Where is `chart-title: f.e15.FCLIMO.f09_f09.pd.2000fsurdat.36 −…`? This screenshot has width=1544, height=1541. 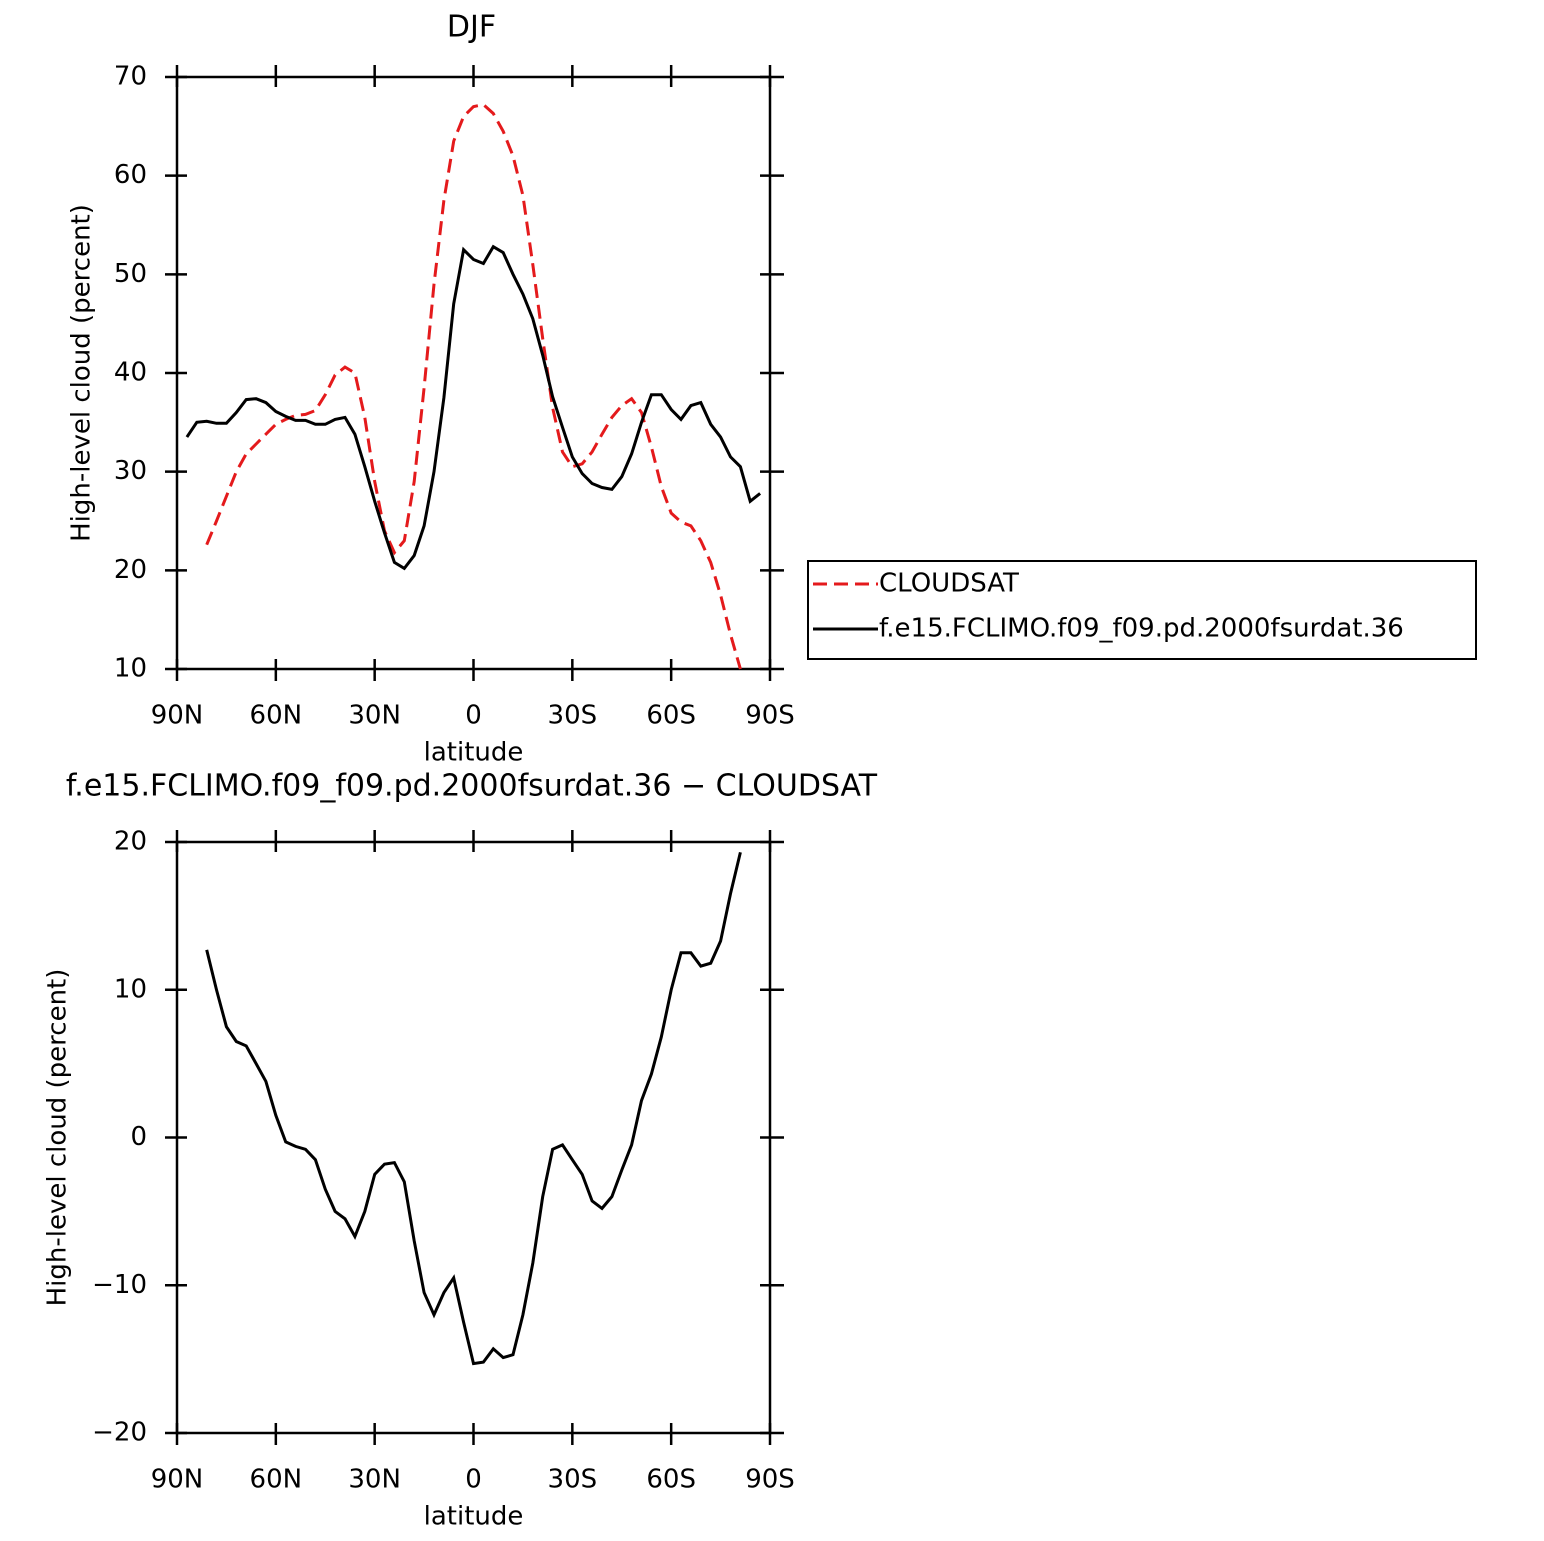
chart-title: f.e15.FCLIMO.f09_f09.pd.2000fsurdat.36 −… is located at coordinates (472, 786).